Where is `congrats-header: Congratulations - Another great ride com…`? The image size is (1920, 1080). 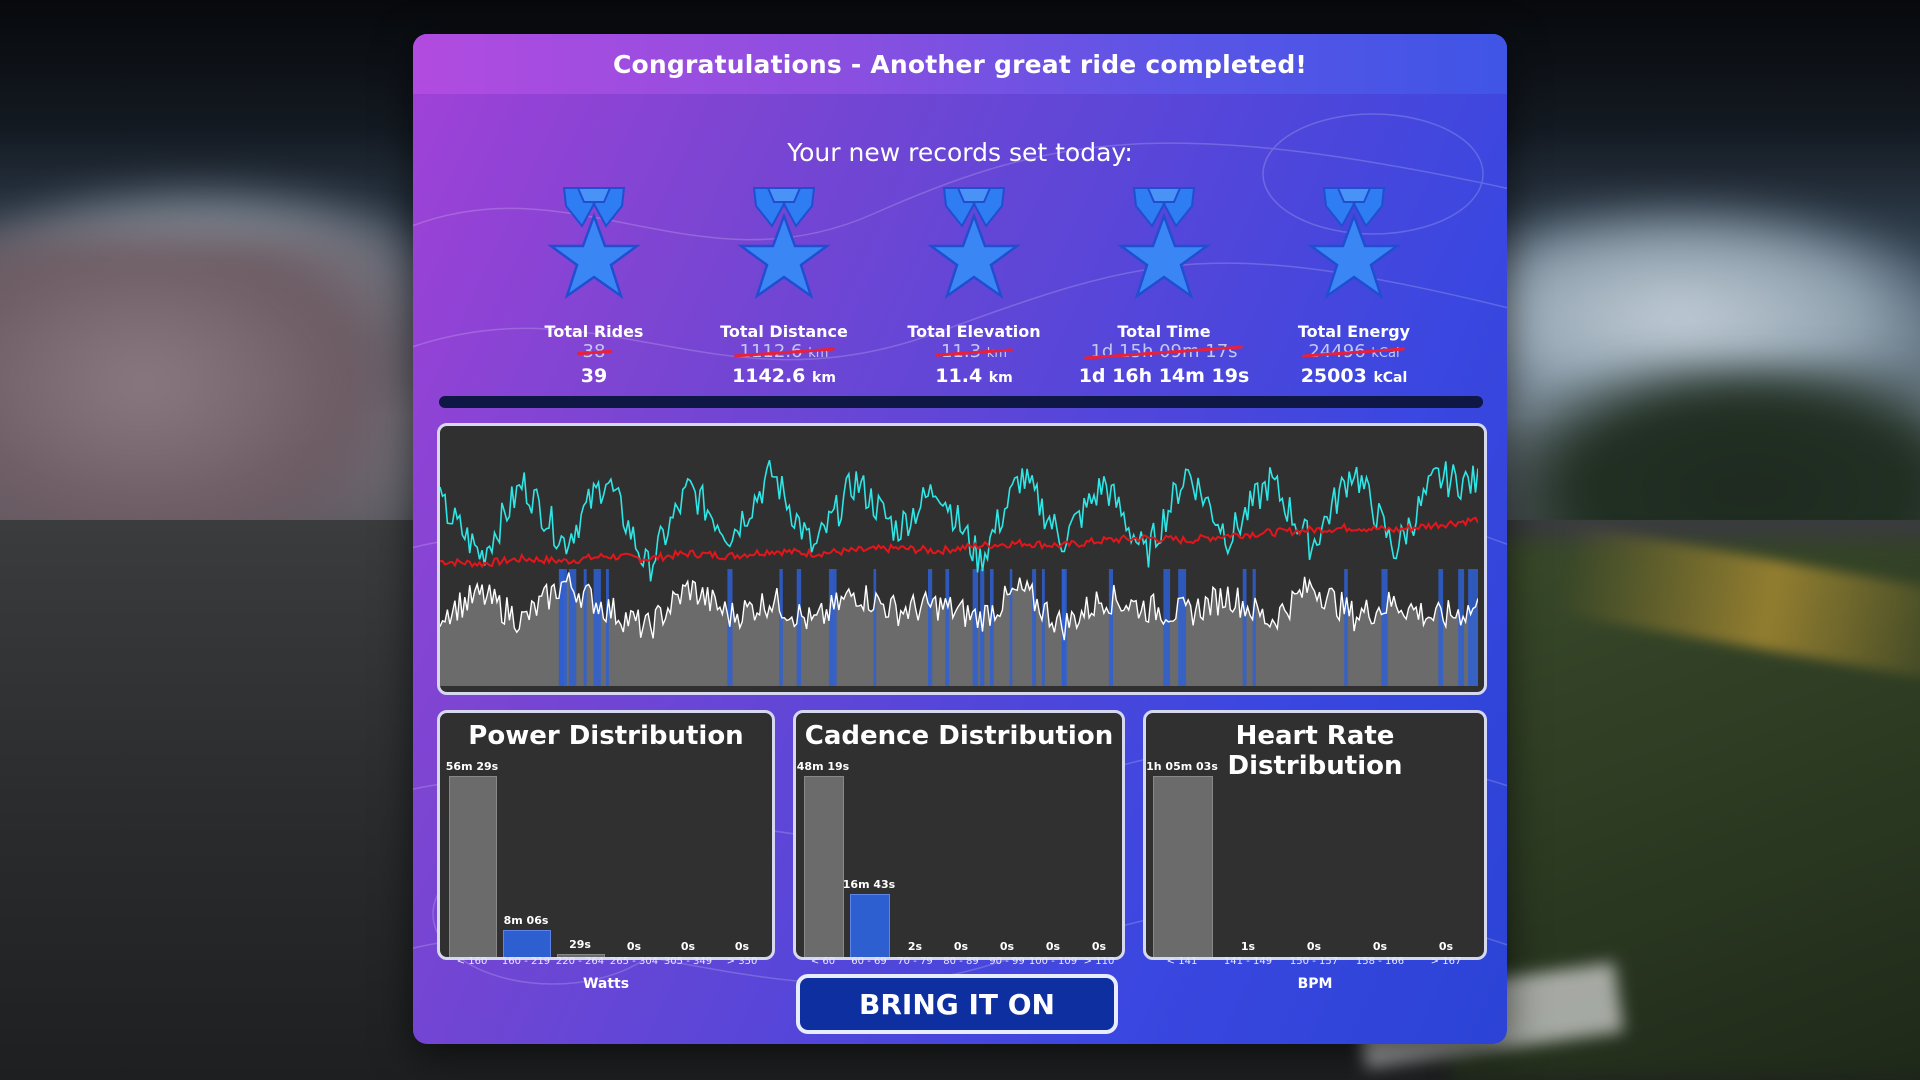
congrats-header: Congratulations - Another great ride com… is located at coordinates (960, 64).